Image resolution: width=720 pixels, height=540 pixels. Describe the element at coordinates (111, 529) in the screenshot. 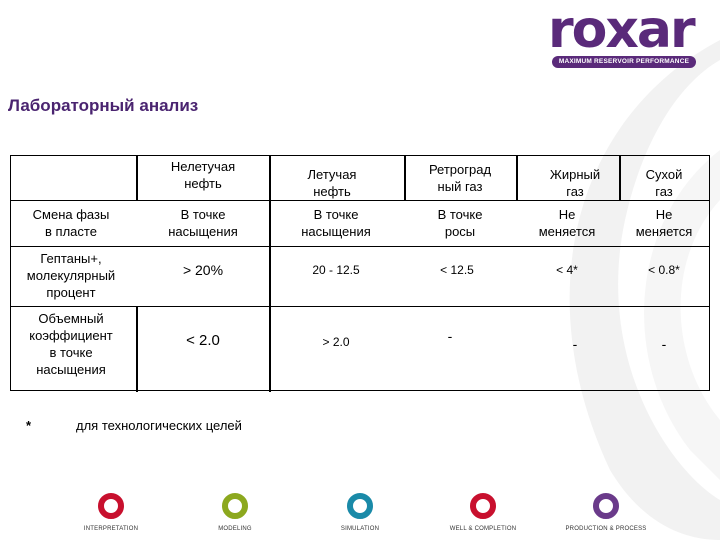

I see `workflow-label: INTERPRETATION` at that location.